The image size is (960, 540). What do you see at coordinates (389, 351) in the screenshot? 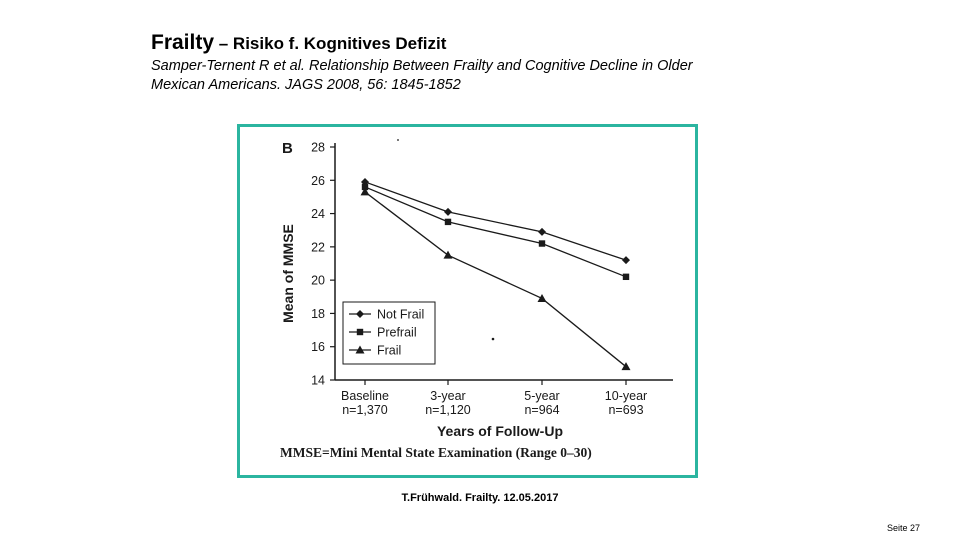
I see `legend-label-frail: Frail` at bounding box center [389, 351].